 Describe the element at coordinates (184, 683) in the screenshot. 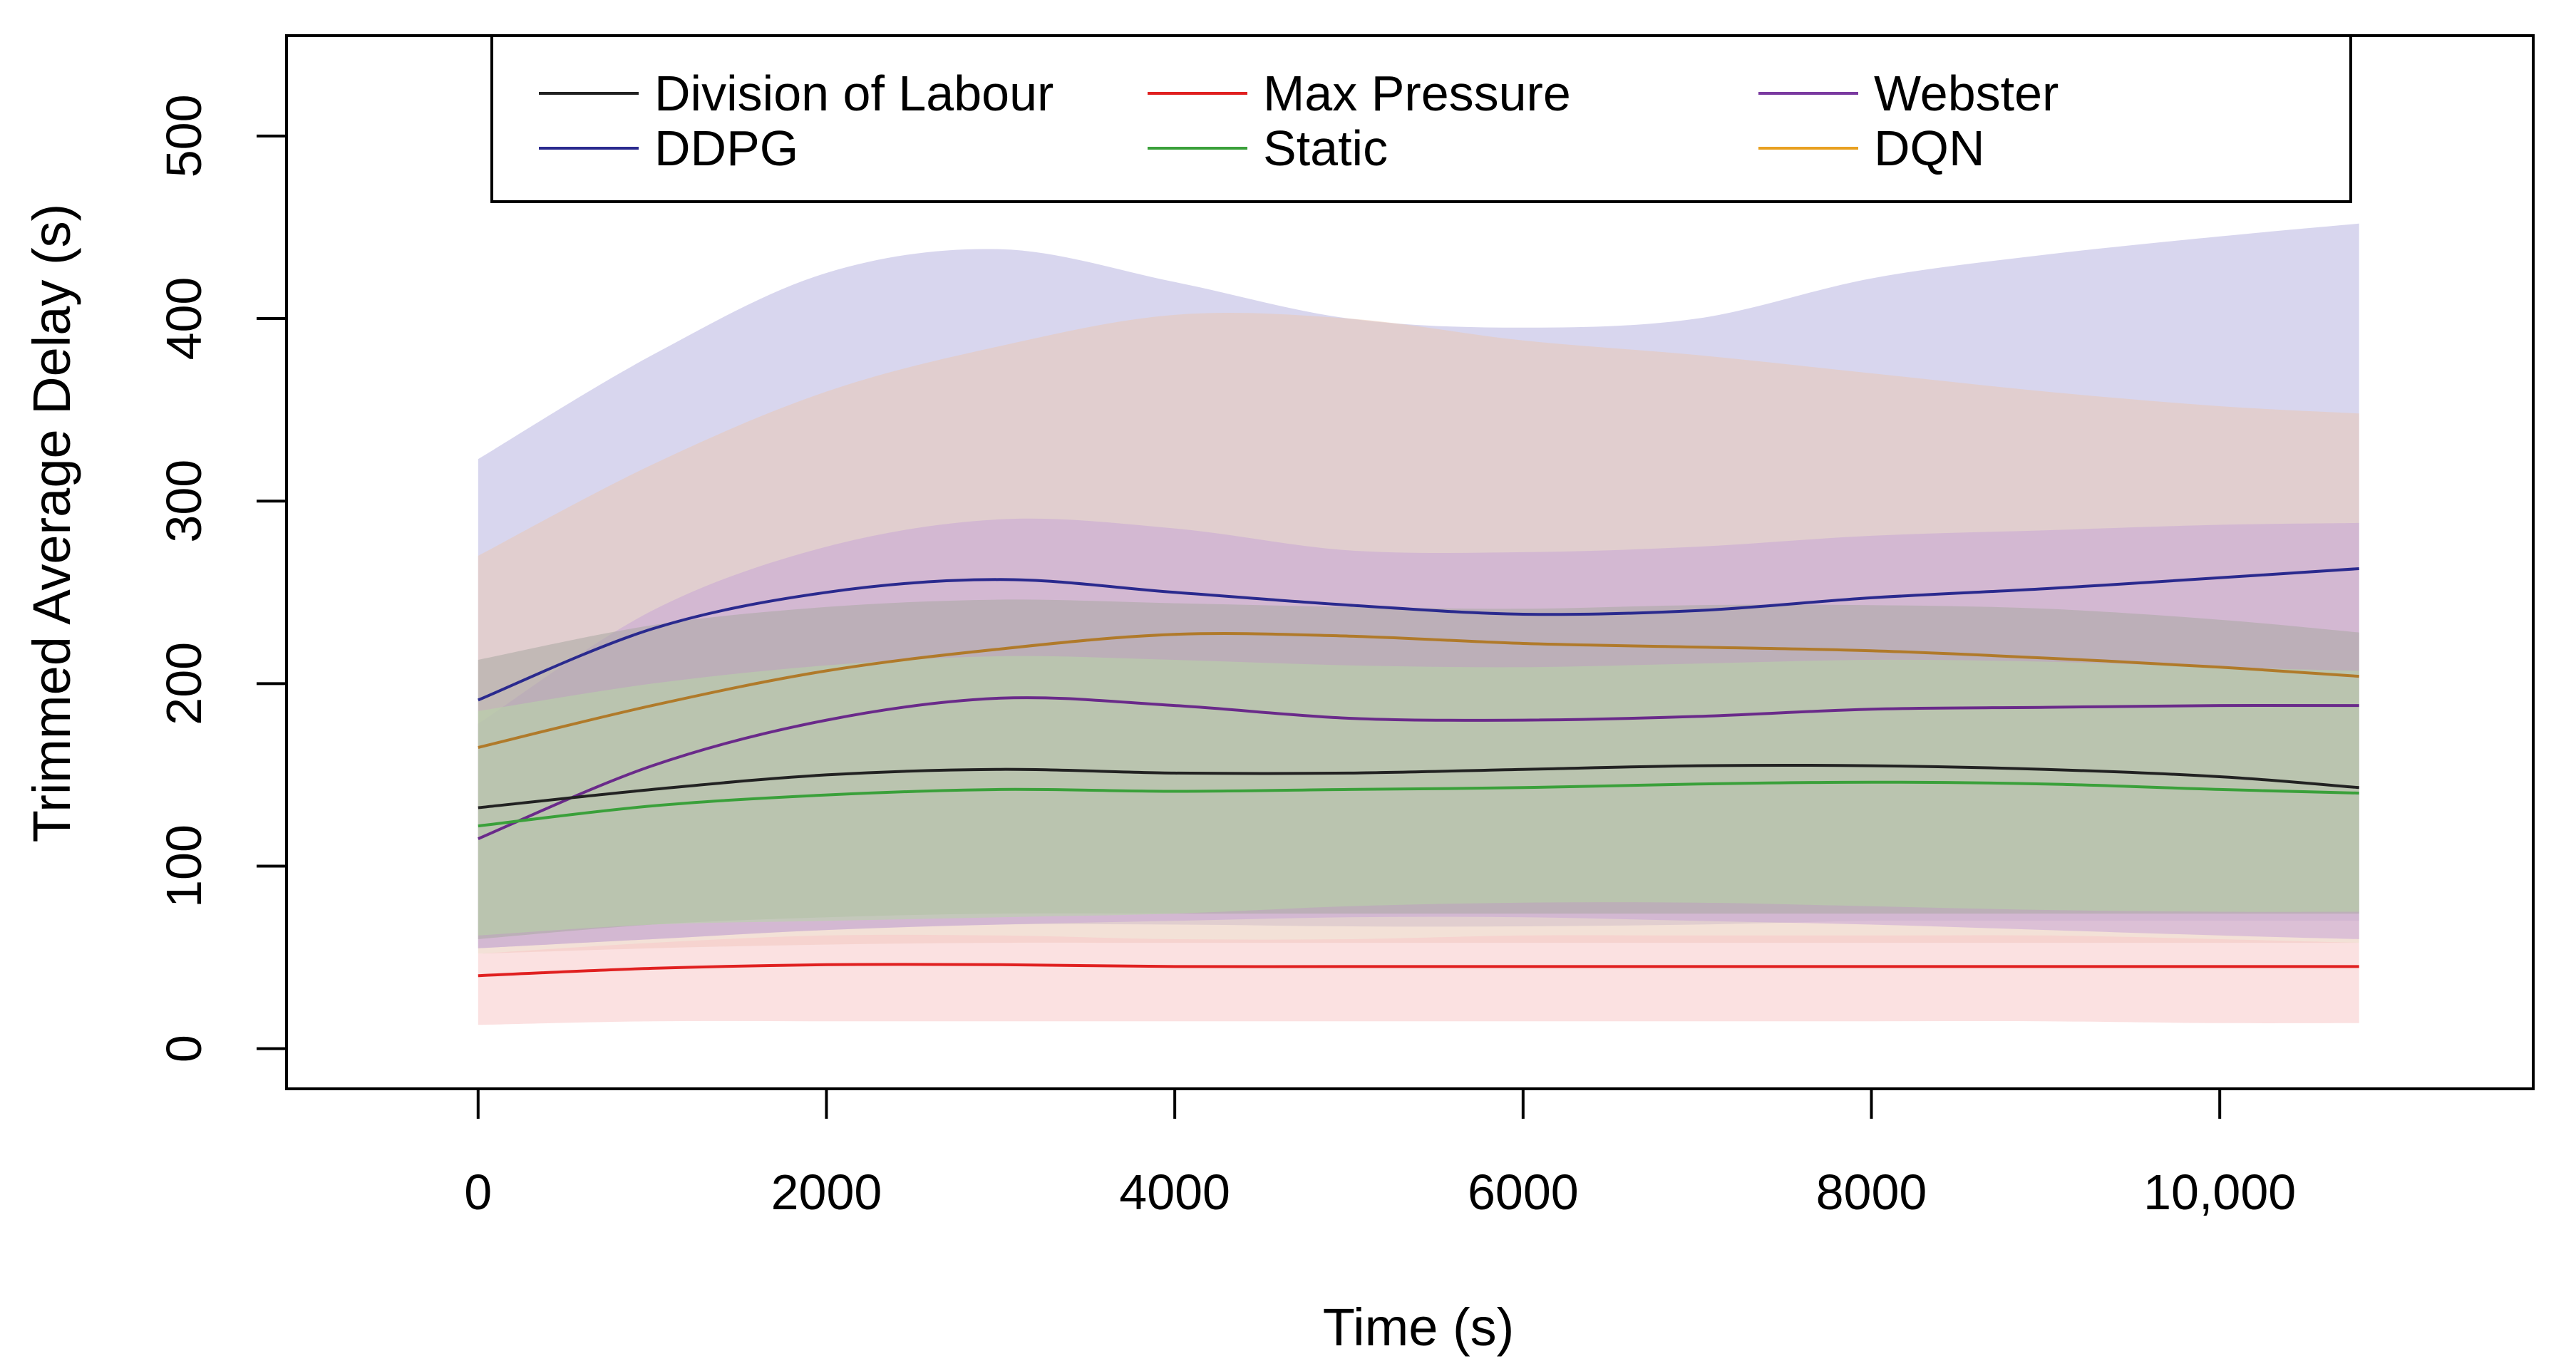

I see `y-tick-label: 200` at that location.